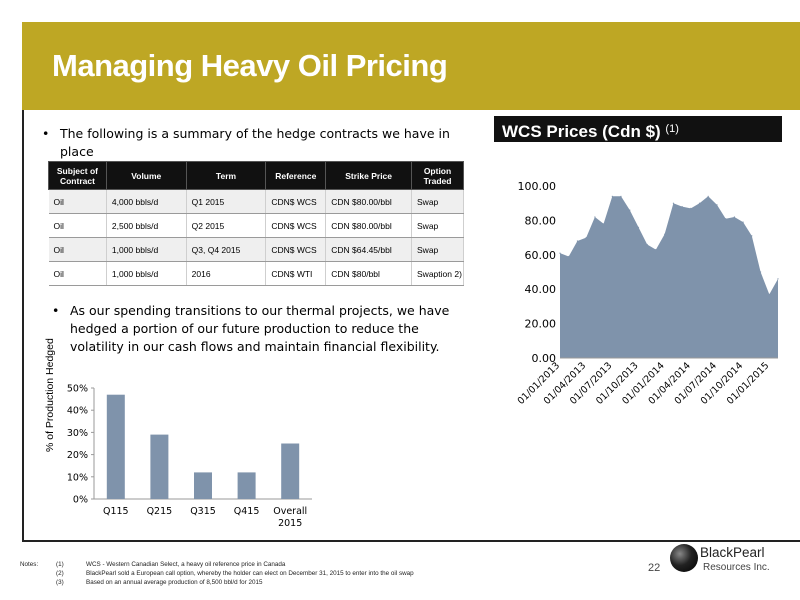 The height and width of the screenshot is (600, 800). I want to click on x-category-label: Q215, so click(160, 511).